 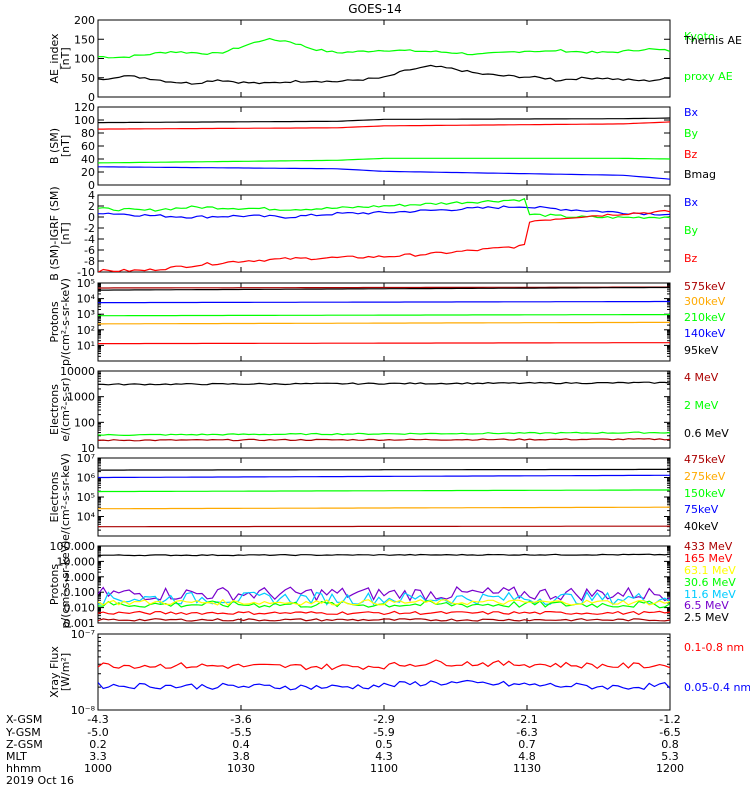 I want to click on series-line-433-mev, so click(x=384, y=620).